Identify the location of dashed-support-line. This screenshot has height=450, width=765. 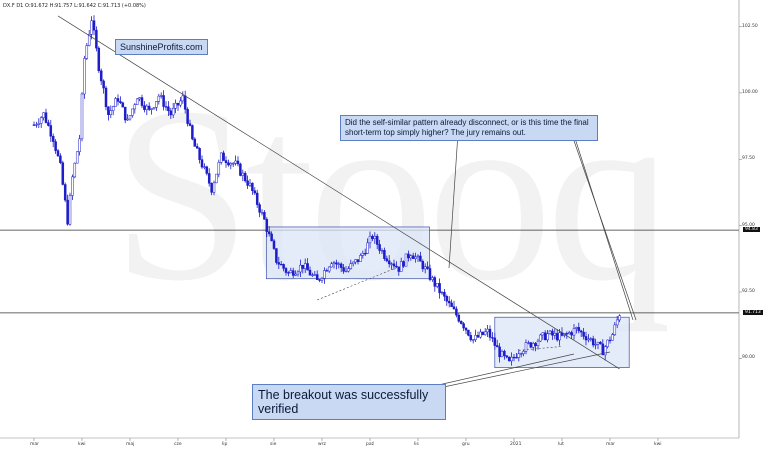
(358, 283).